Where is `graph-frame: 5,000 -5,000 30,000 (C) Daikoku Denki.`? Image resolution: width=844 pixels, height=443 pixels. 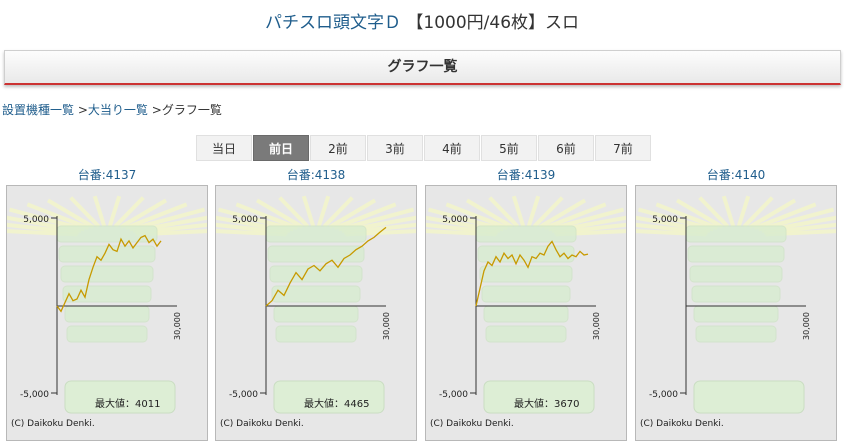
graph-frame: 5,000 -5,000 30,000 (C) Daikoku Denki. is located at coordinates (736, 313).